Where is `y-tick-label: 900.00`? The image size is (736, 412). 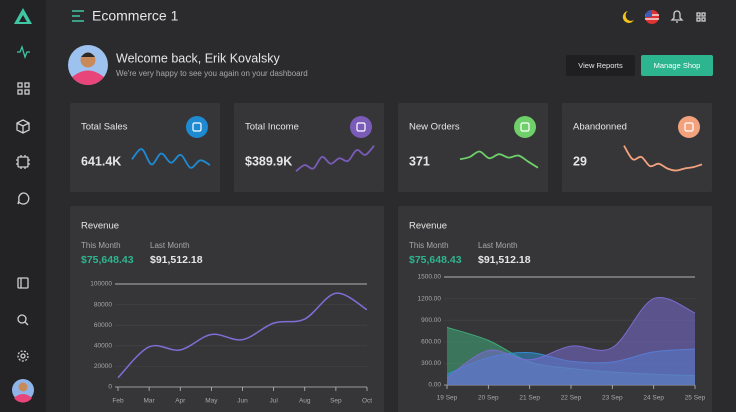
y-tick-label: 900.00 is located at coordinates (431, 320).